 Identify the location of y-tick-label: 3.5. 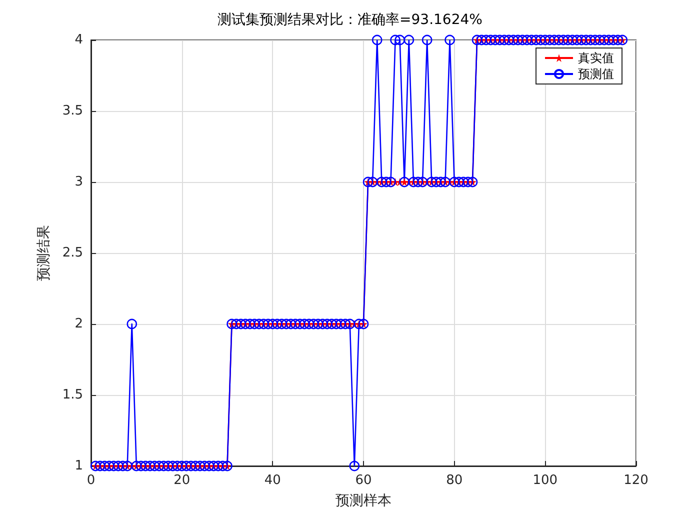
(72, 111).